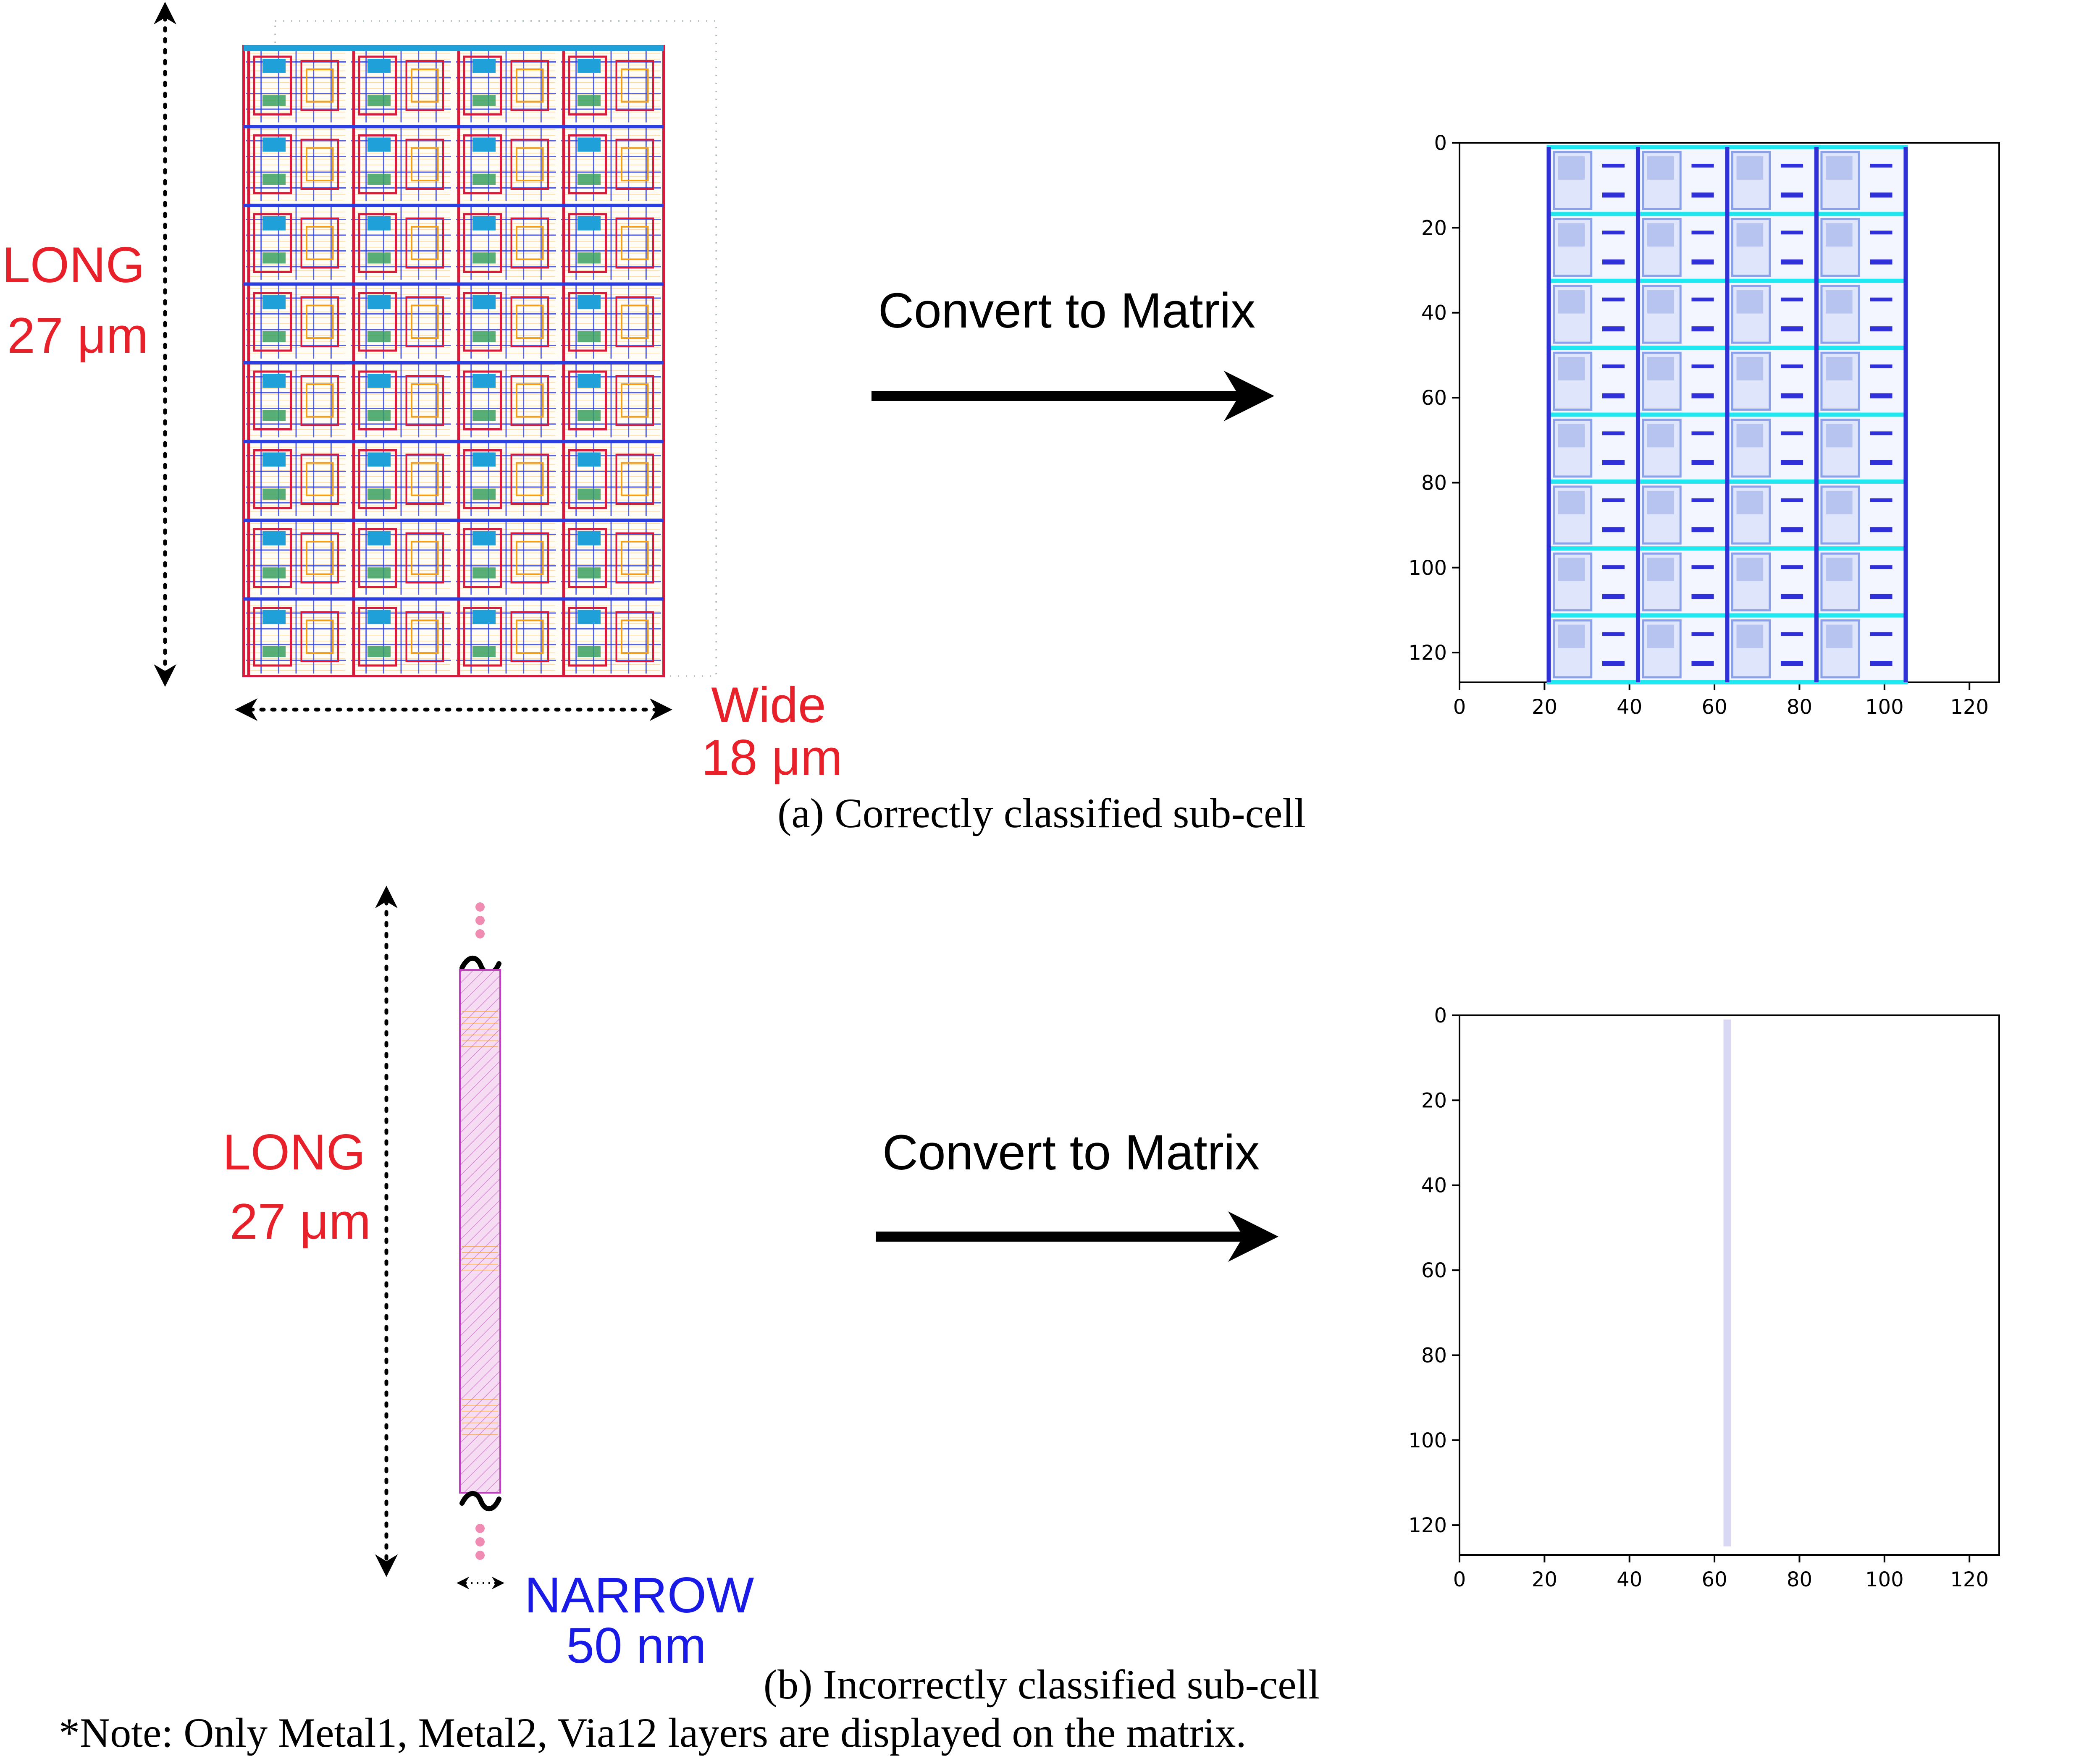  I want to click on x-tick-label: 80, so click(1799, 1580).